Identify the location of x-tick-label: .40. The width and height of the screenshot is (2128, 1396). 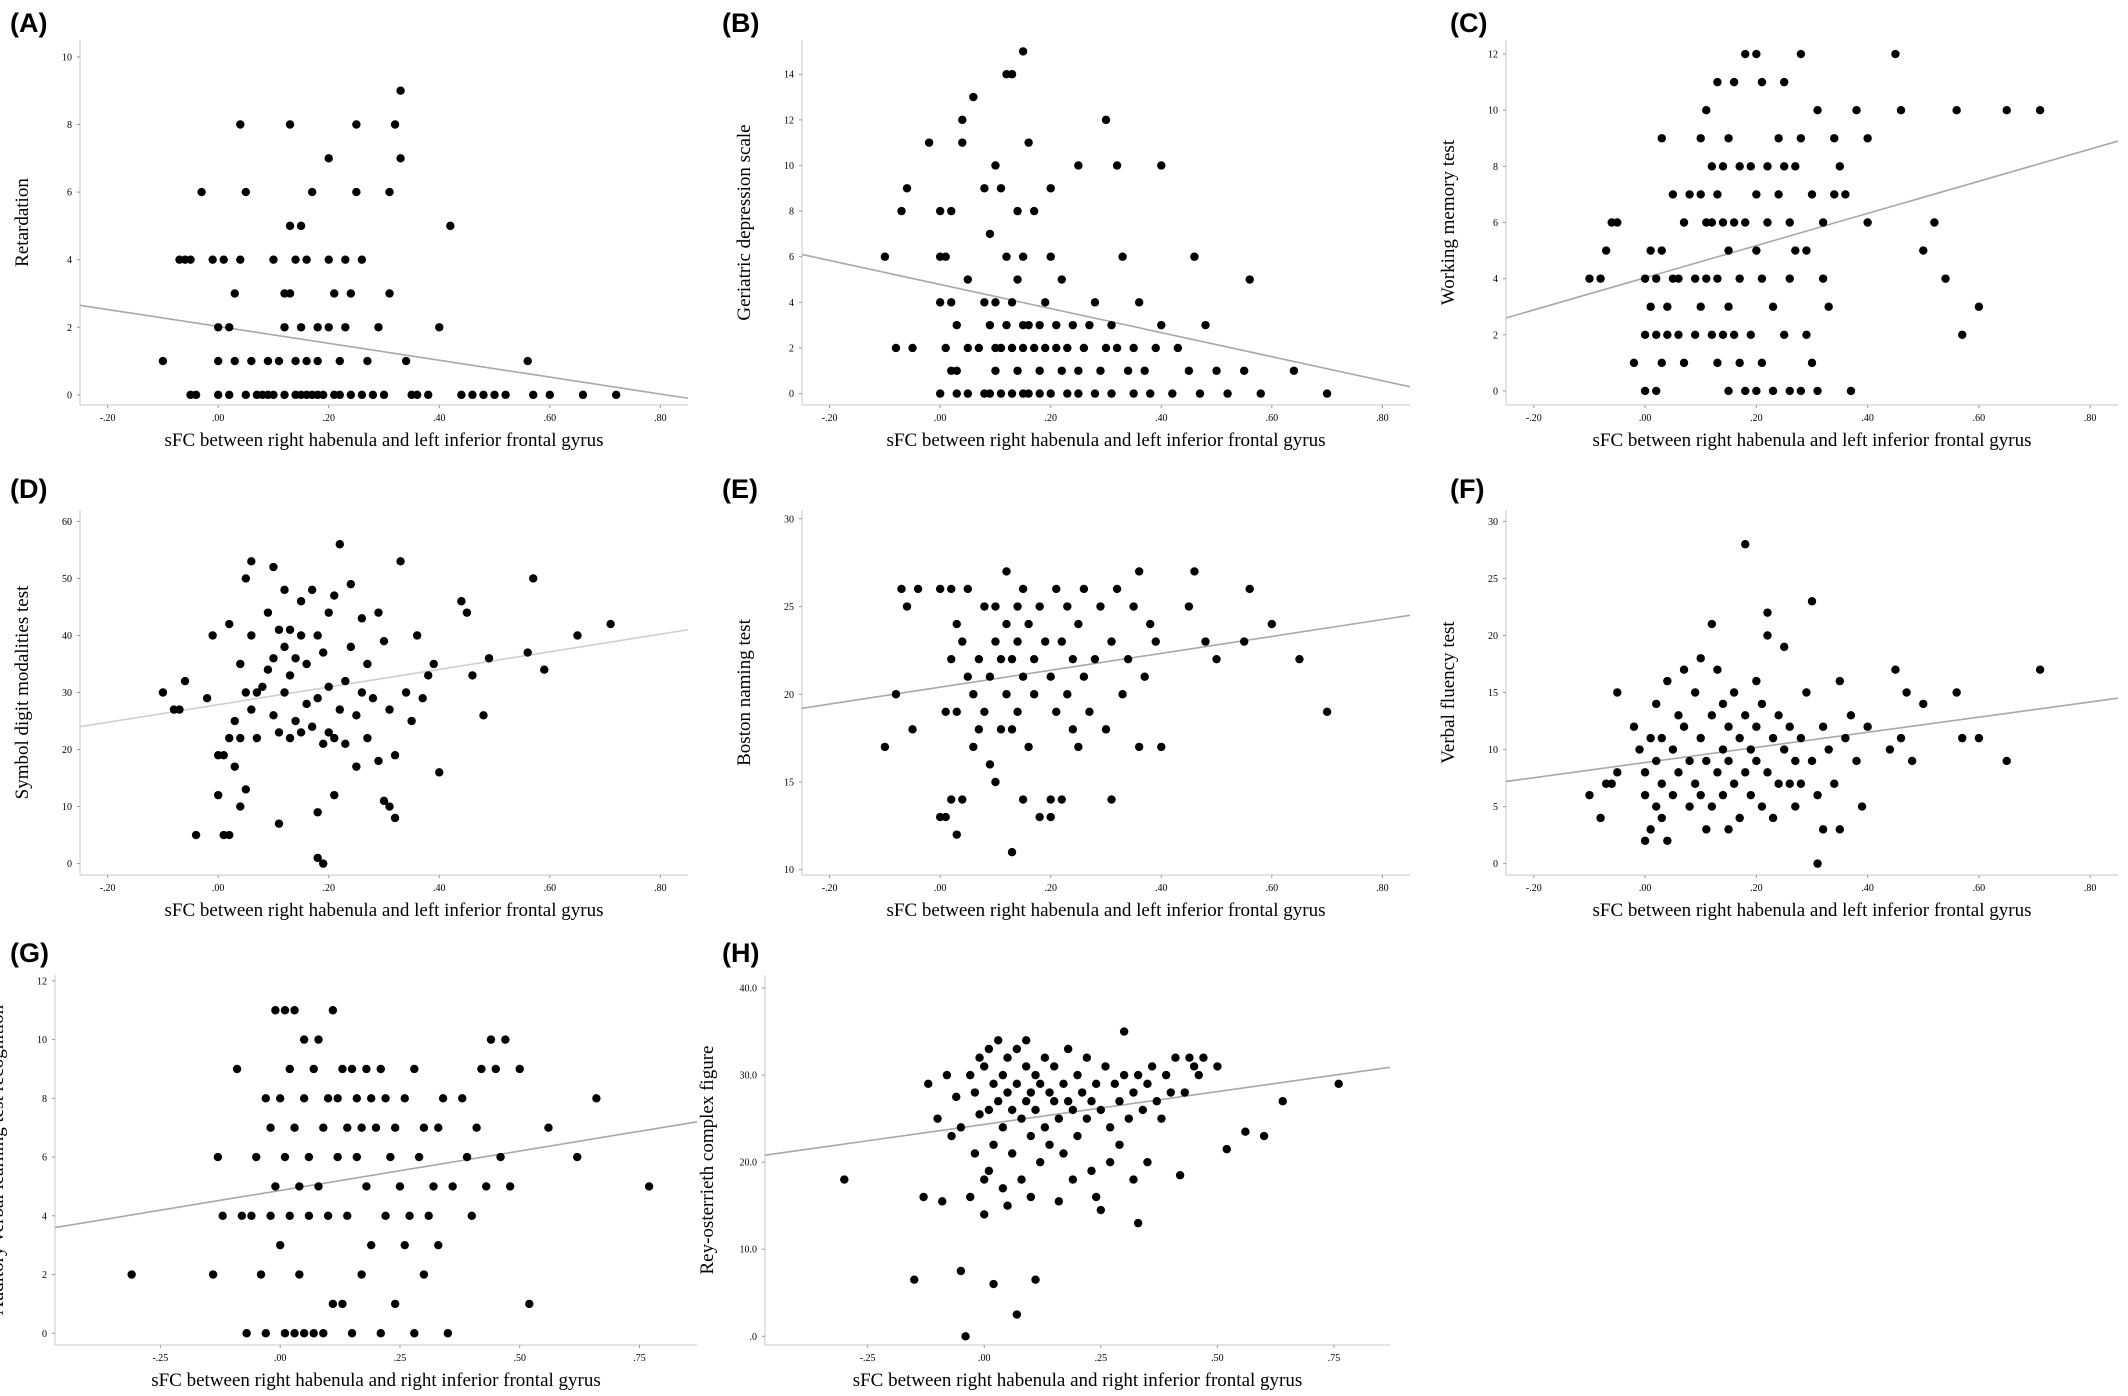
(439, 418).